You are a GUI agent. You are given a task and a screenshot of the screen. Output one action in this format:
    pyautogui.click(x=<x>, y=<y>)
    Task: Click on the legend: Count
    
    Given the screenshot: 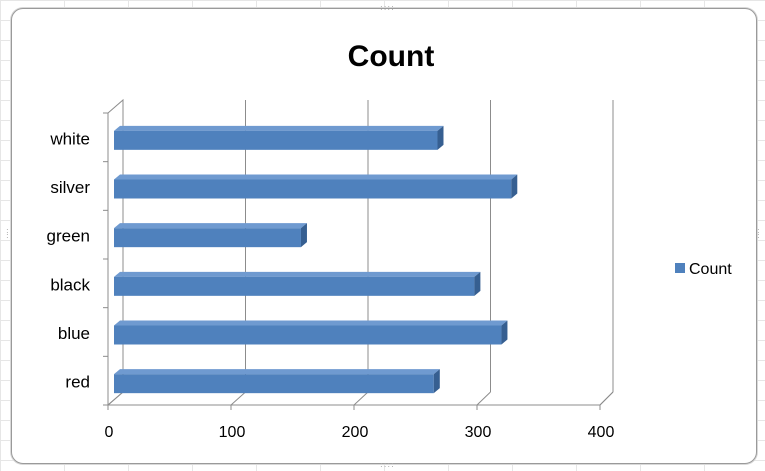 What is the action you would take?
    pyautogui.click(x=703, y=269)
    